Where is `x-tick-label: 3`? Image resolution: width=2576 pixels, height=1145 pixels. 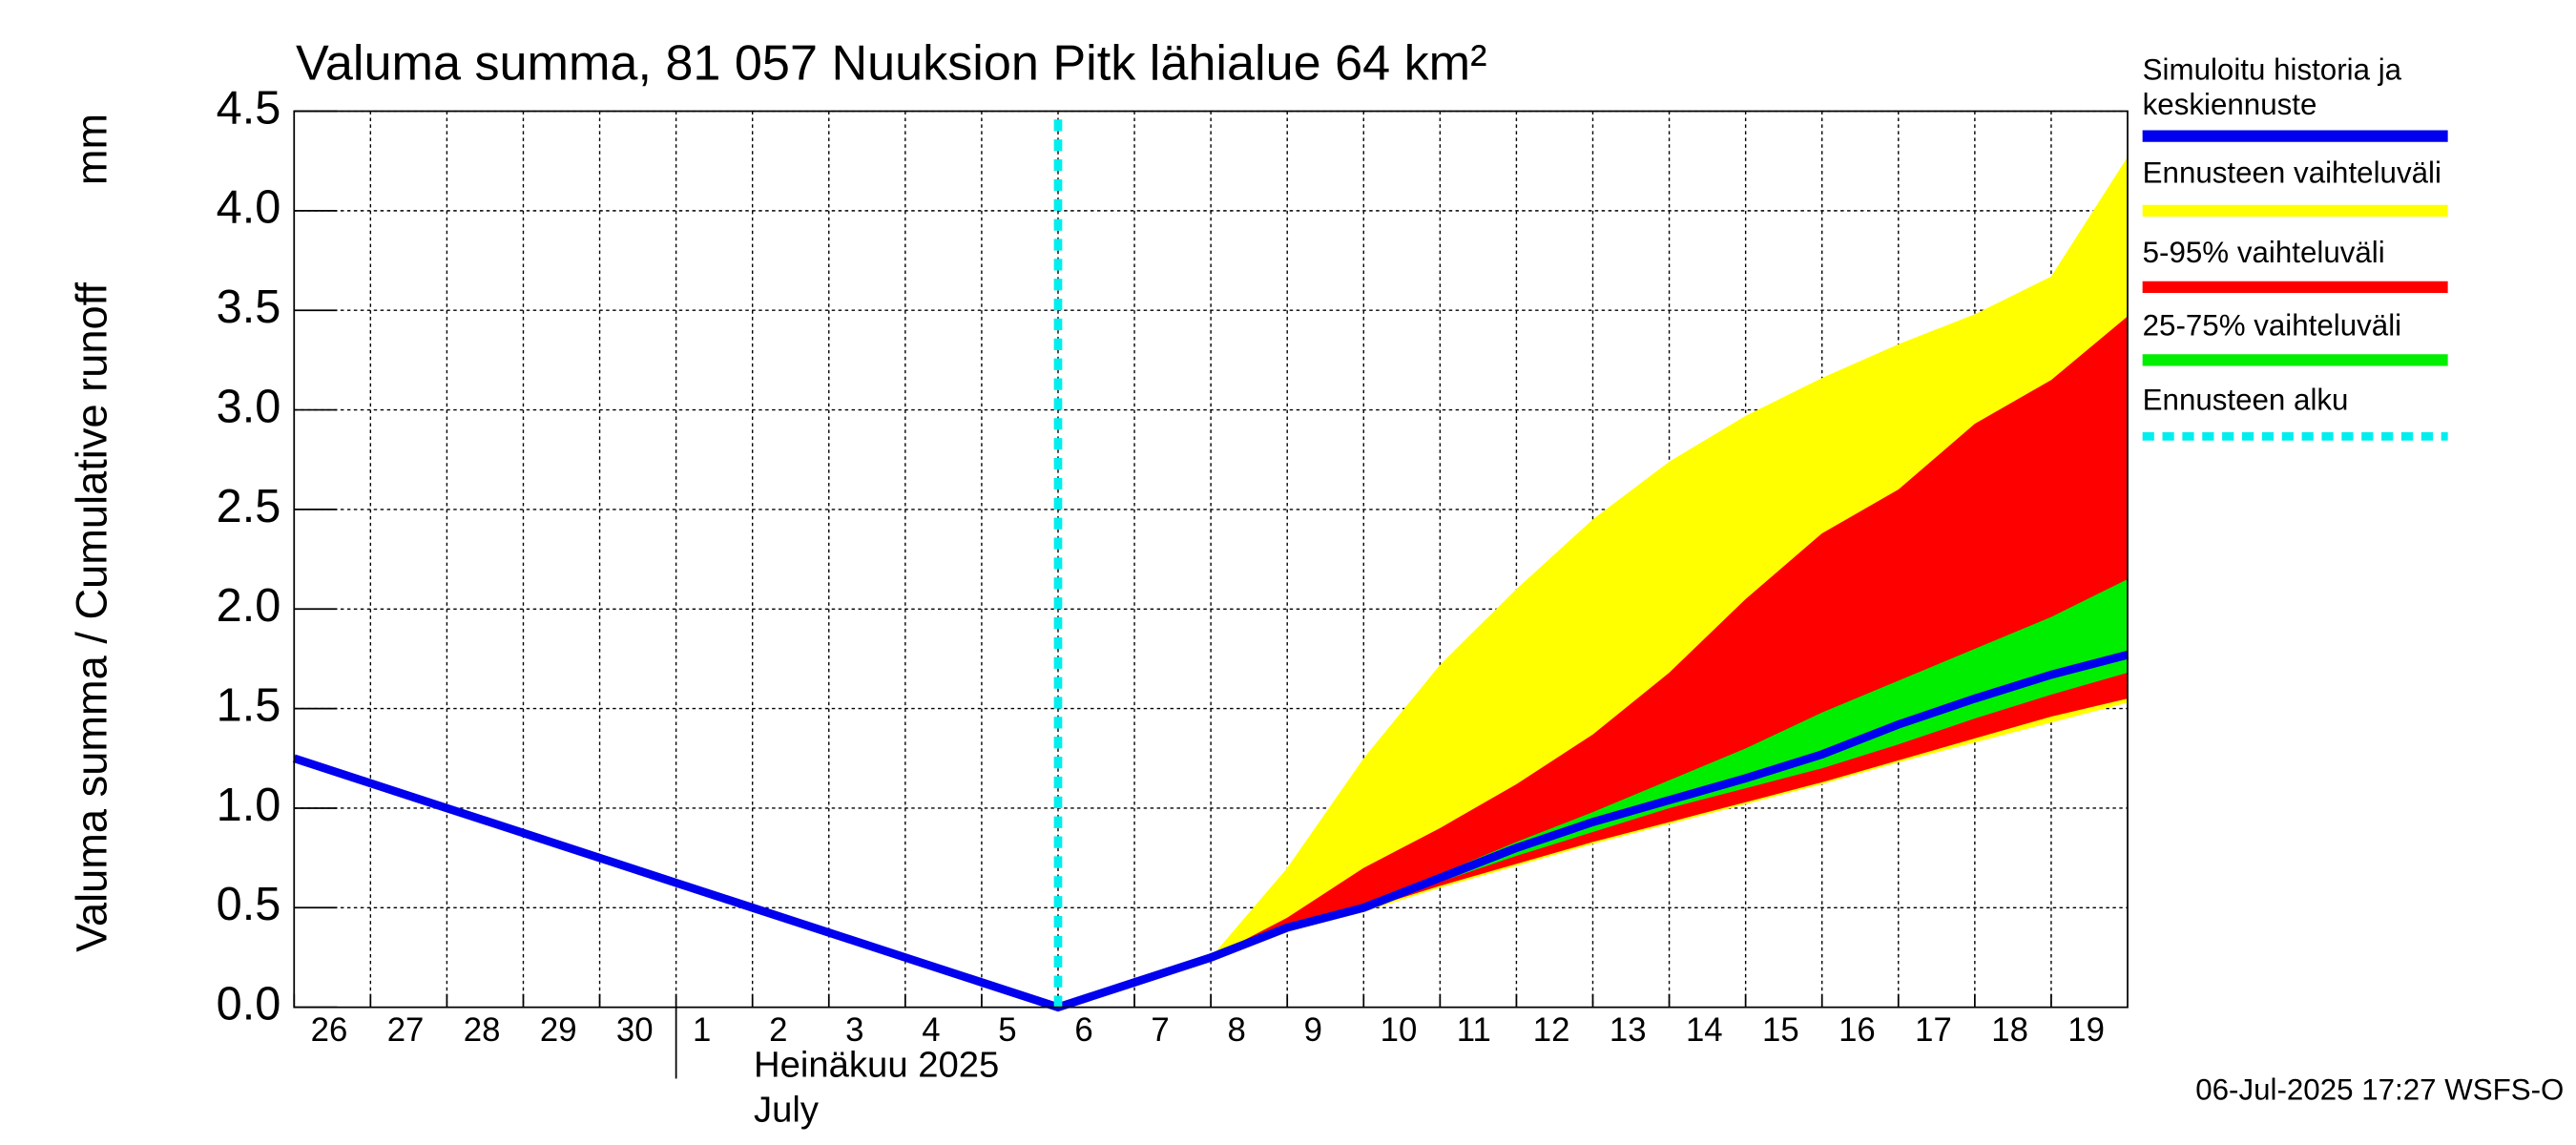
x-tick-label: 3 is located at coordinates (854, 1030).